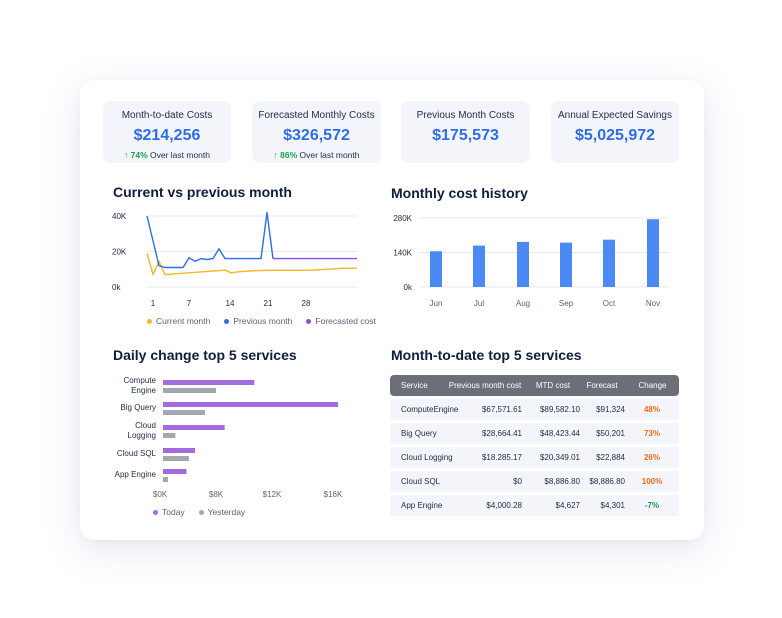 The height and width of the screenshot is (618, 782). Describe the element at coordinates (615, 132) in the screenshot. I see `kpi-annual-savings: Annual Expected Savings $5,025,972` at that location.